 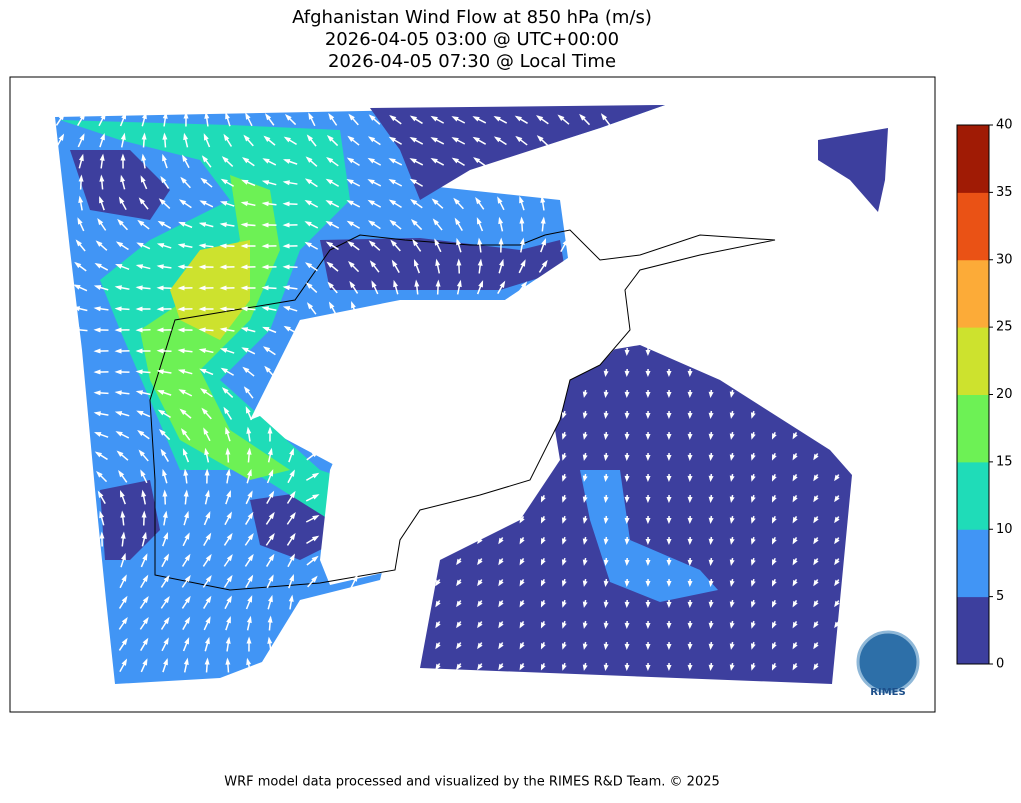 I want to click on title-line: 2026-04-05 07:30 @ Local Time, so click(x=472, y=61).